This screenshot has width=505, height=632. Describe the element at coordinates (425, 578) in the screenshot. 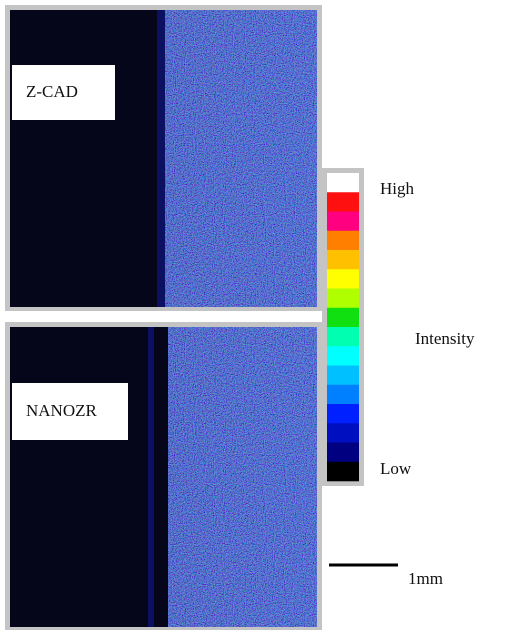

I see `scale-bar-label: 1mm` at that location.